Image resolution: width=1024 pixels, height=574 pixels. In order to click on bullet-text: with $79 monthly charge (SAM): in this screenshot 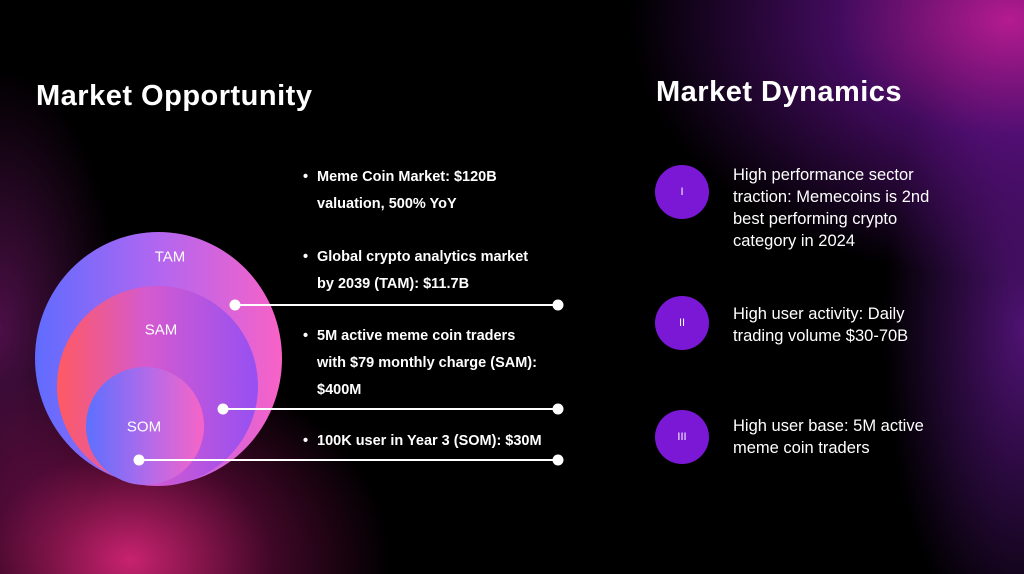, I will do `click(427, 363)`.